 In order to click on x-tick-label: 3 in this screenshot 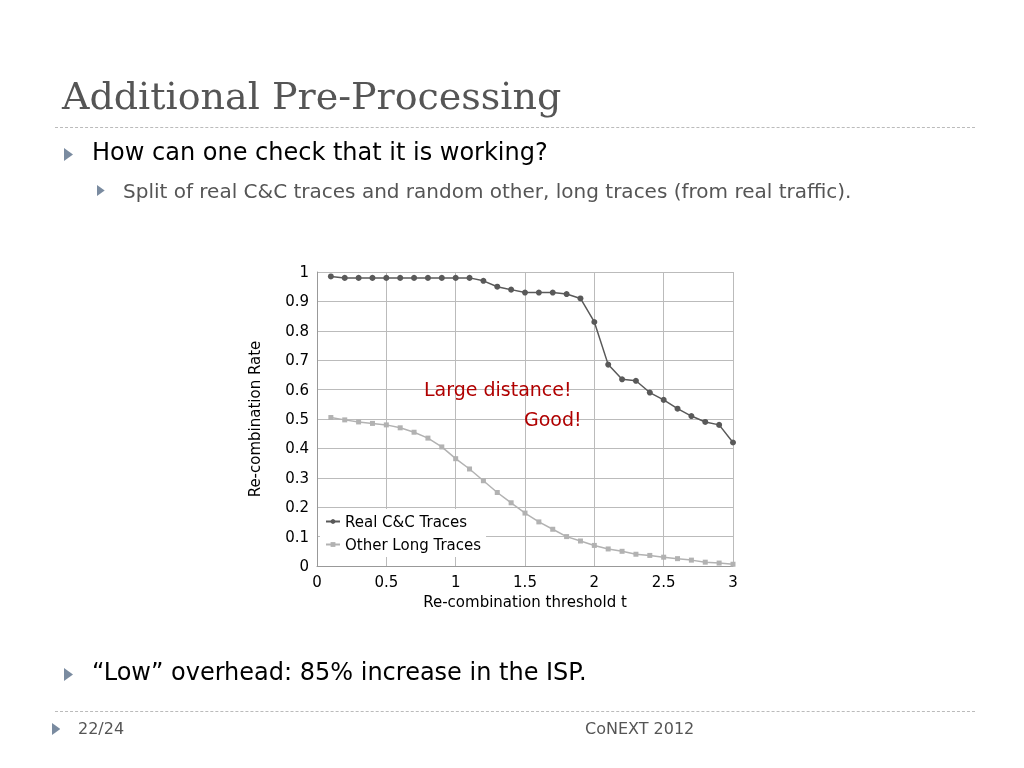, I will do `click(733, 581)`.